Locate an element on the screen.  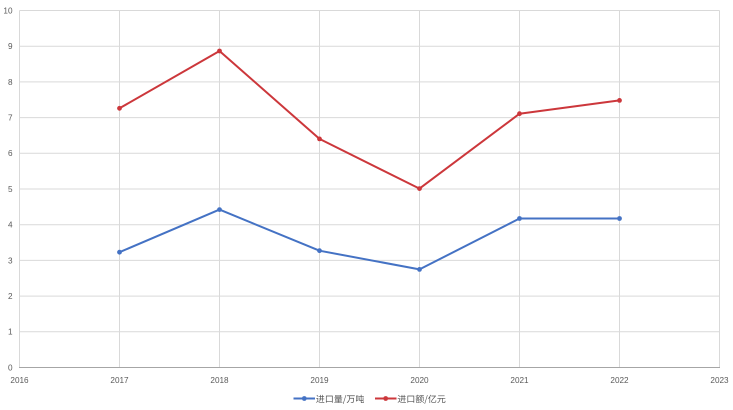
svg-text: 4 is located at coordinates (10, 225).